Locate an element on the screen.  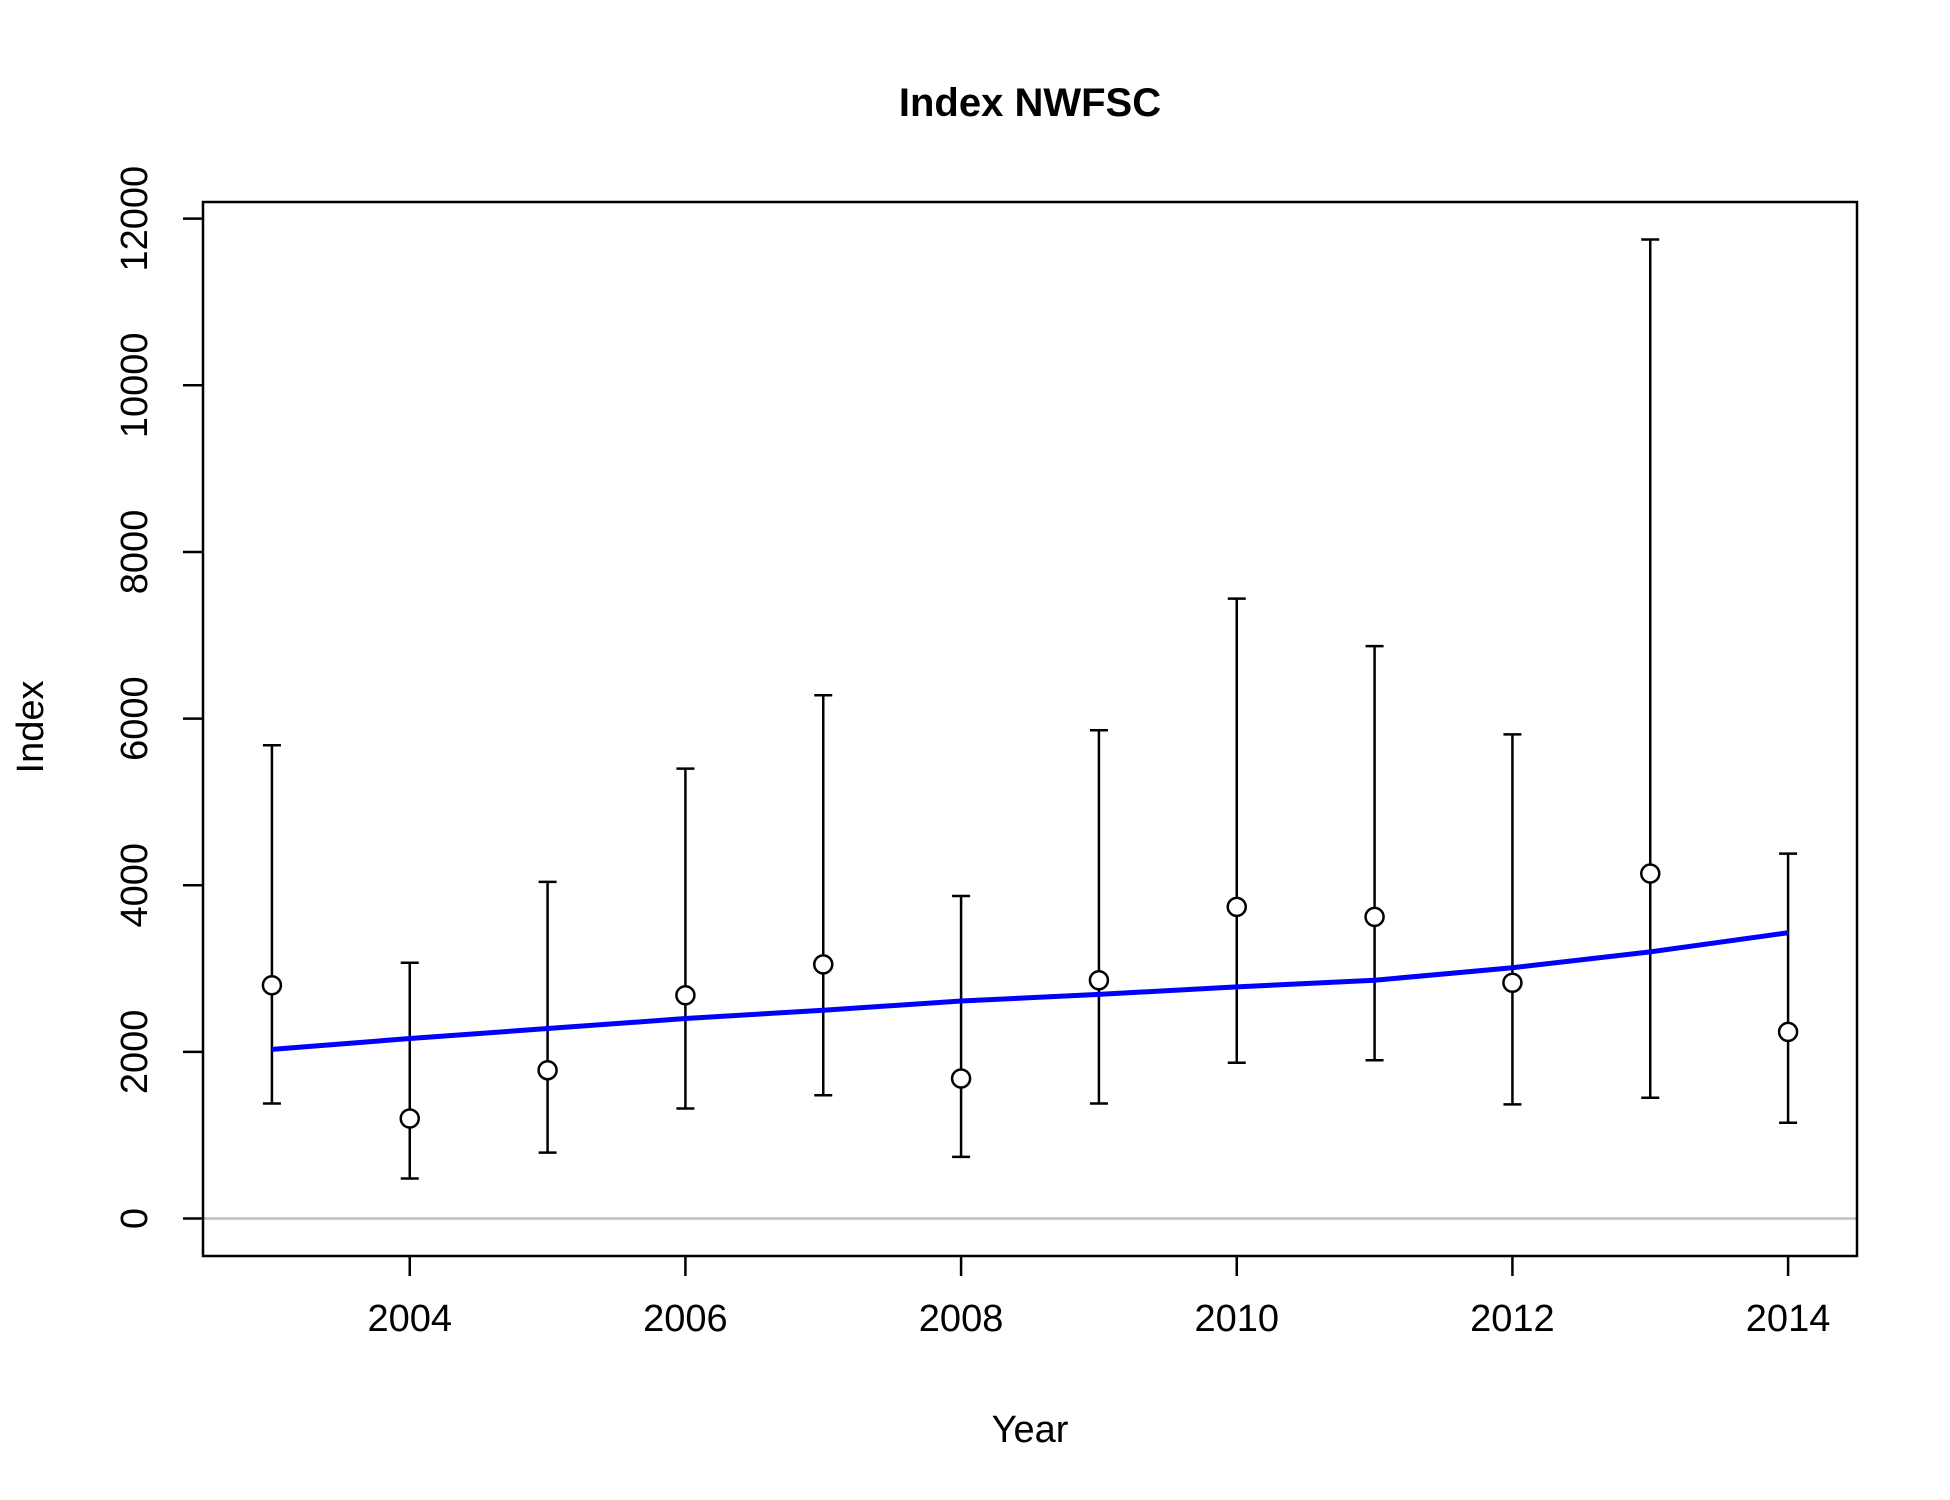
y-axis: 0 2000 4000 6000 8000 10000 12000 is located at coordinates (158, 697).